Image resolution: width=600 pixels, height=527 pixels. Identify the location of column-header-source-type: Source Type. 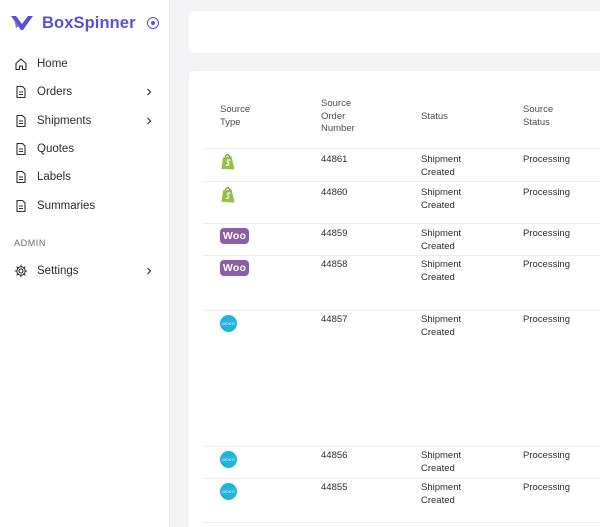
(235, 116).